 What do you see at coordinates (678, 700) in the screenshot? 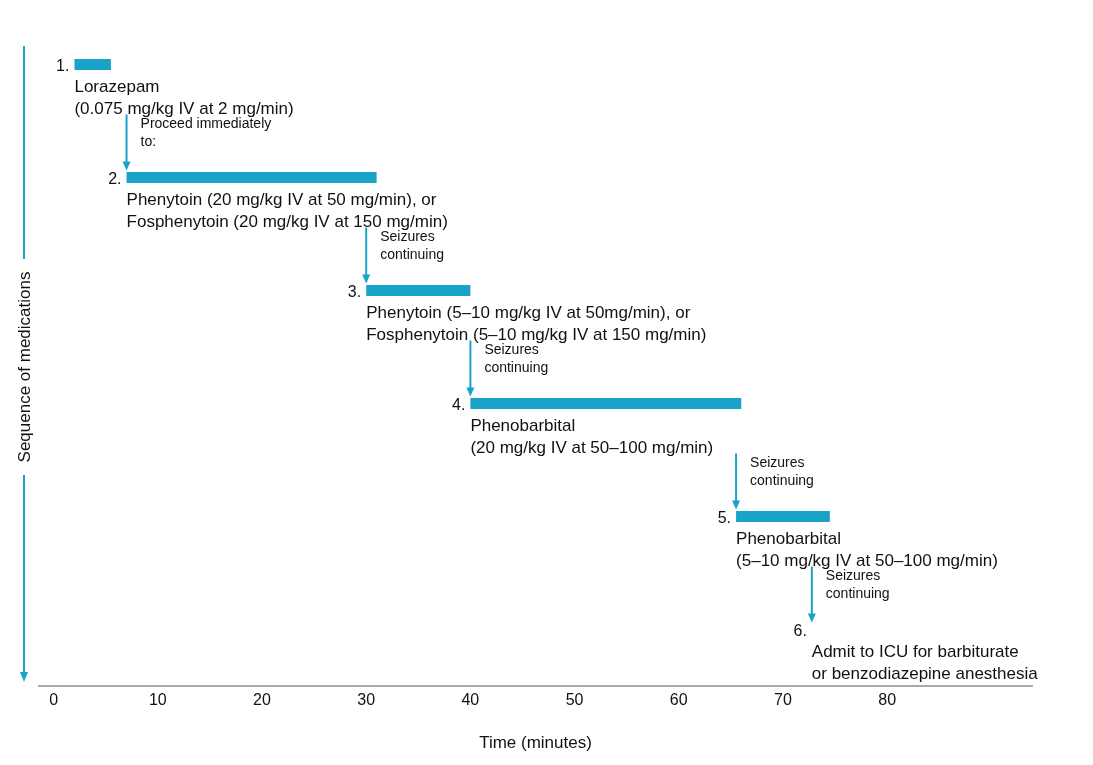
I see `x-tick-label: 60` at bounding box center [678, 700].